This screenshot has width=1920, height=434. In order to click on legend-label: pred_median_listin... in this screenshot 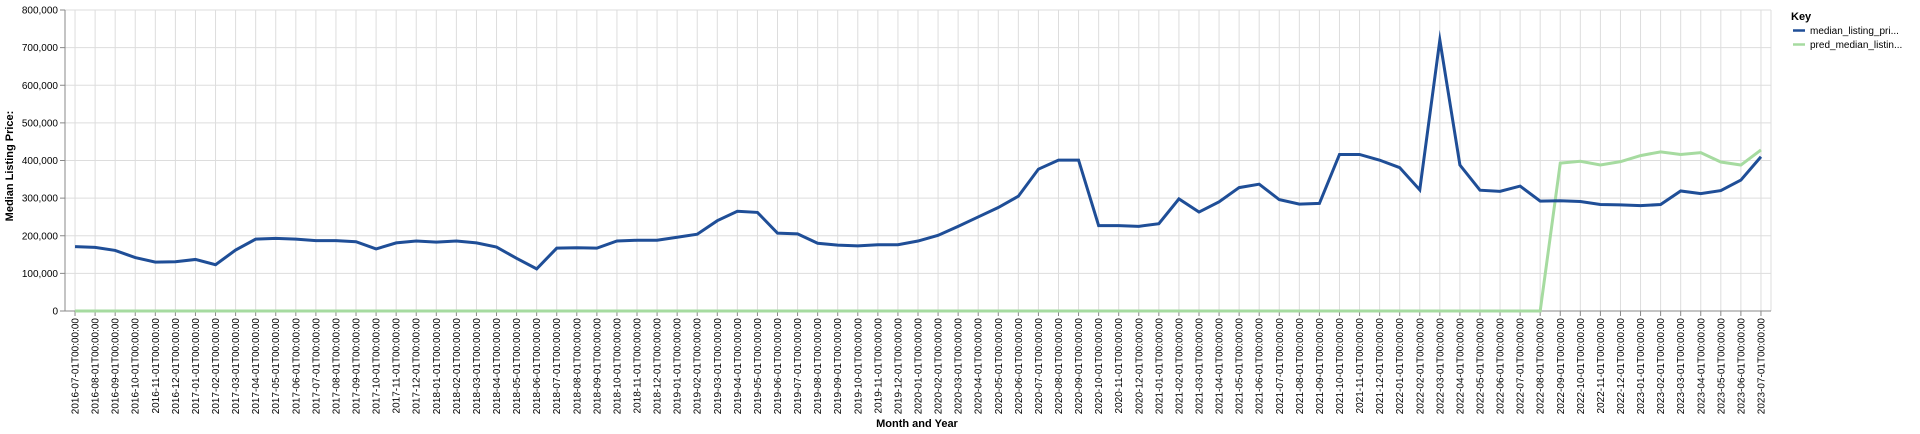, I will do `click(1856, 45)`.